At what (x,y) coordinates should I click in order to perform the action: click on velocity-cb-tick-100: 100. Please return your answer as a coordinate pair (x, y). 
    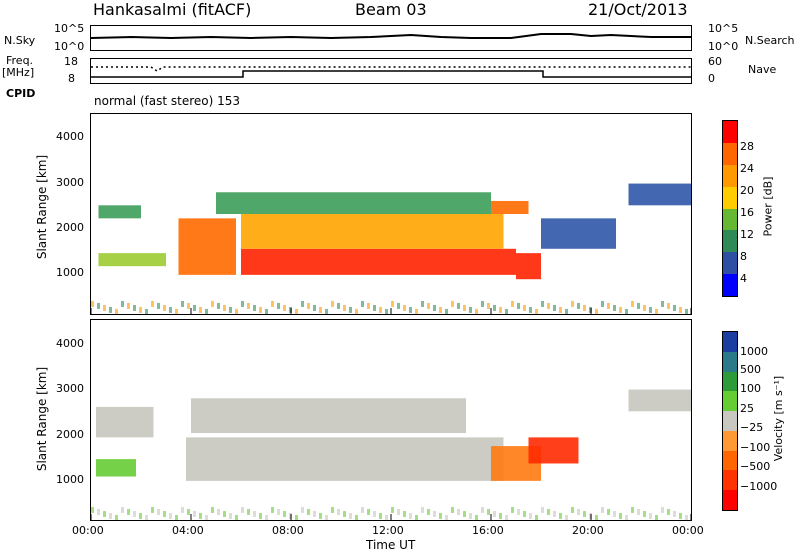
    Looking at the image, I should click on (750, 388).